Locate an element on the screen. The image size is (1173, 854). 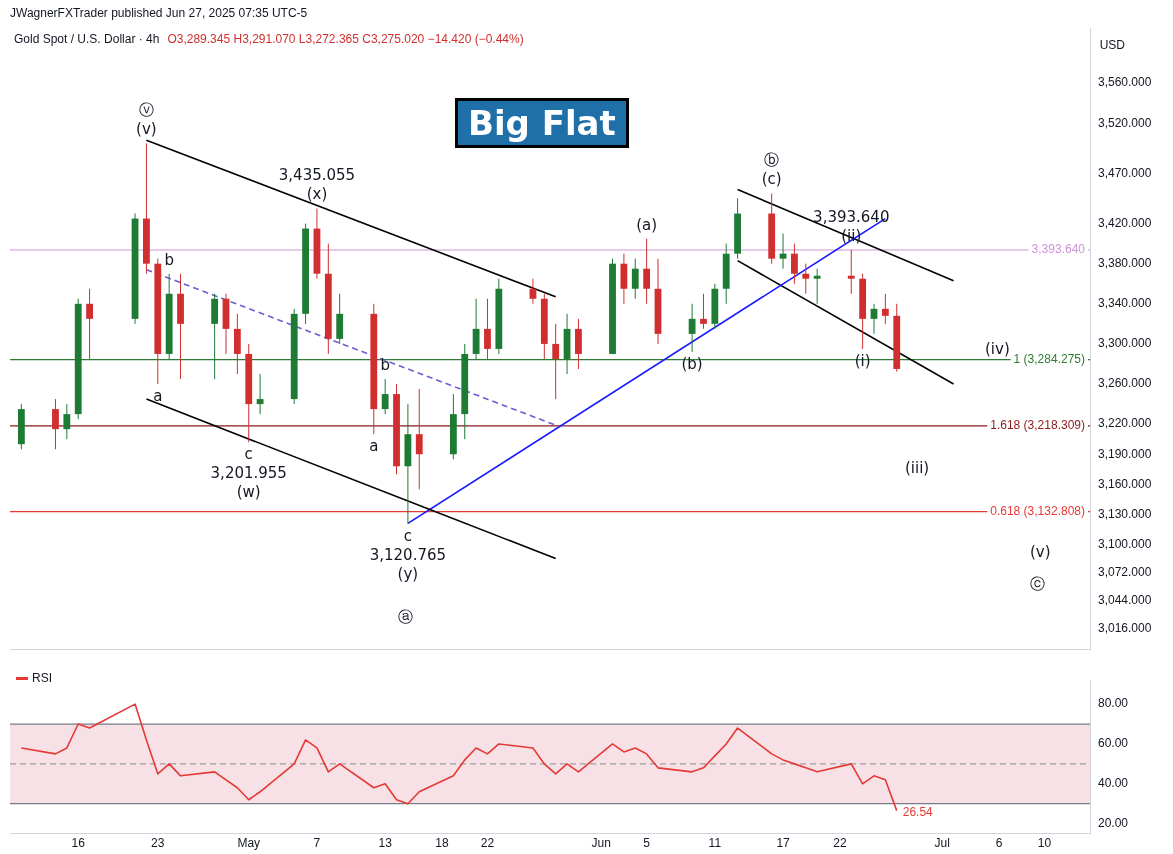
y-tick-label: 3,016.000 is located at coordinates (1125, 628).